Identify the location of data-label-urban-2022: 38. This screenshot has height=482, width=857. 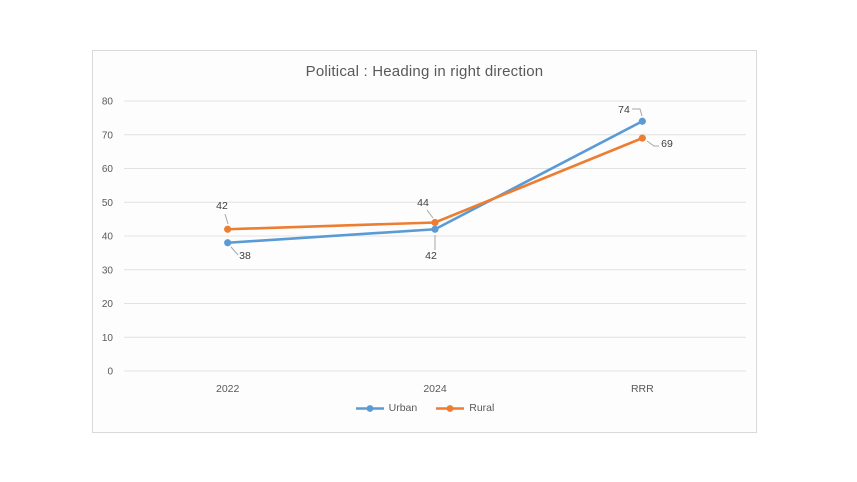
(245, 256).